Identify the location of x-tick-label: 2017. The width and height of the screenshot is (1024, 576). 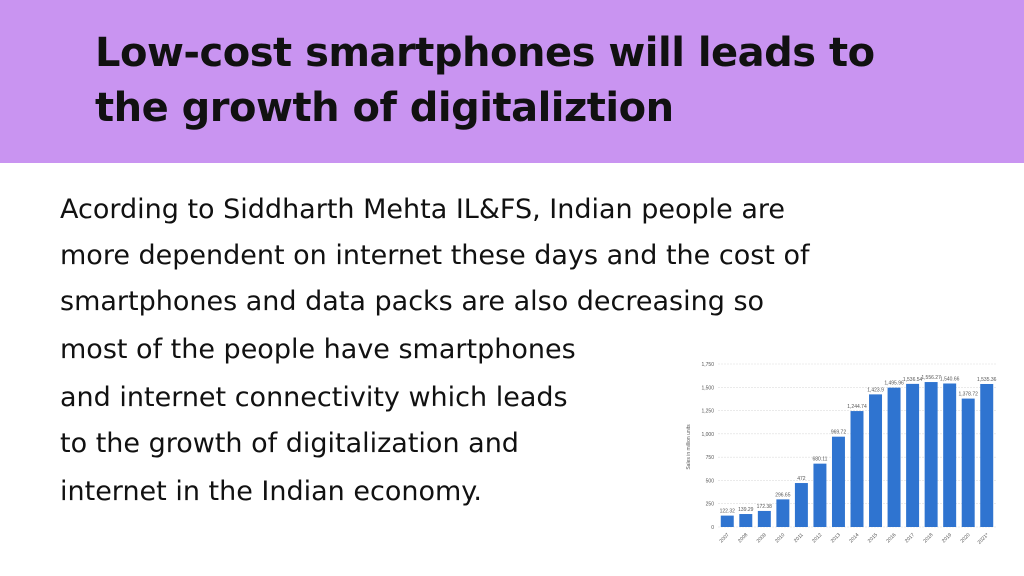
(910, 538).